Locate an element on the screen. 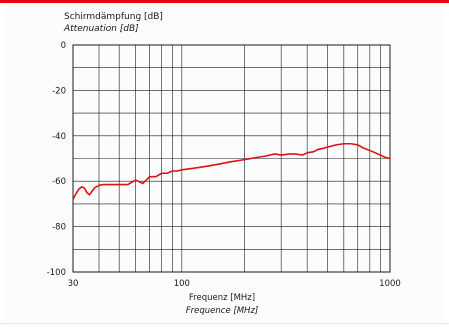  x-tick-label: 100 is located at coordinates (182, 284).